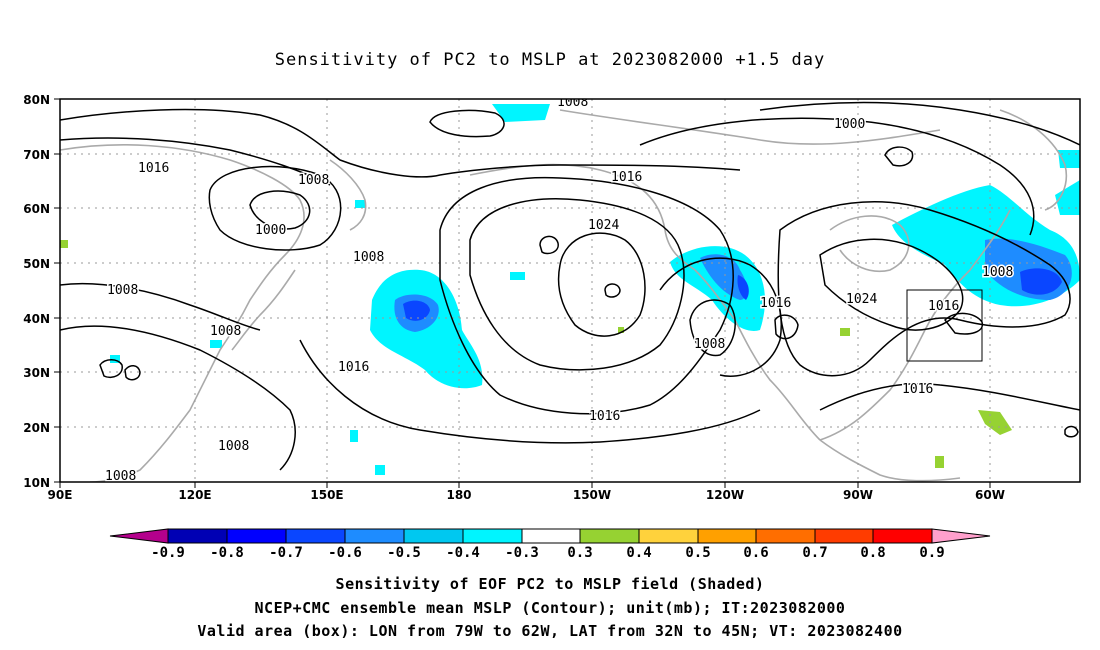  Describe the element at coordinates (858, 495) in the screenshot. I see `lon-tick-label: 90W` at that location.